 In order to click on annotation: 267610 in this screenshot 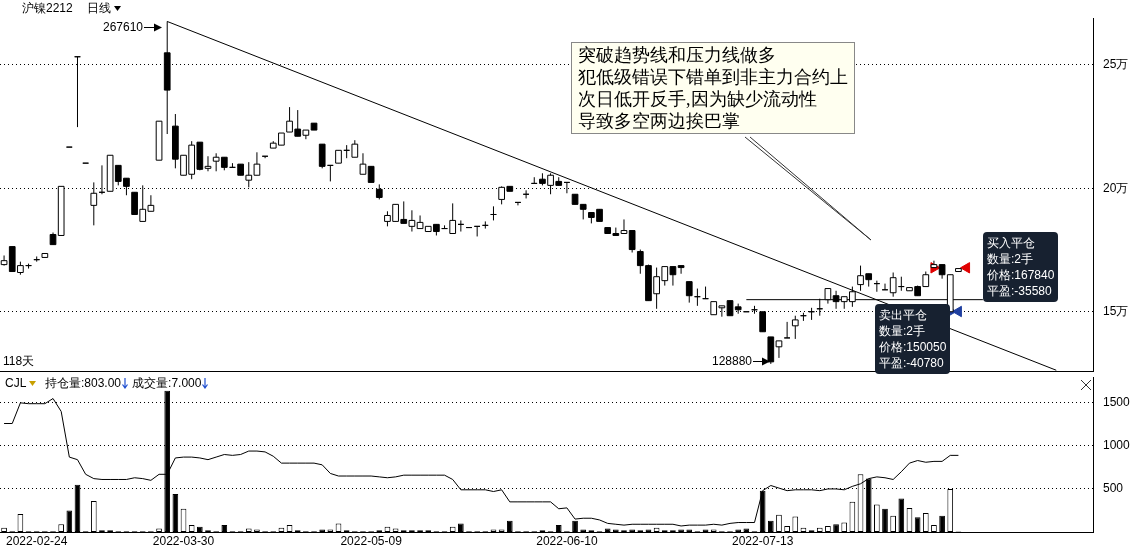, I will do `click(123, 27)`.